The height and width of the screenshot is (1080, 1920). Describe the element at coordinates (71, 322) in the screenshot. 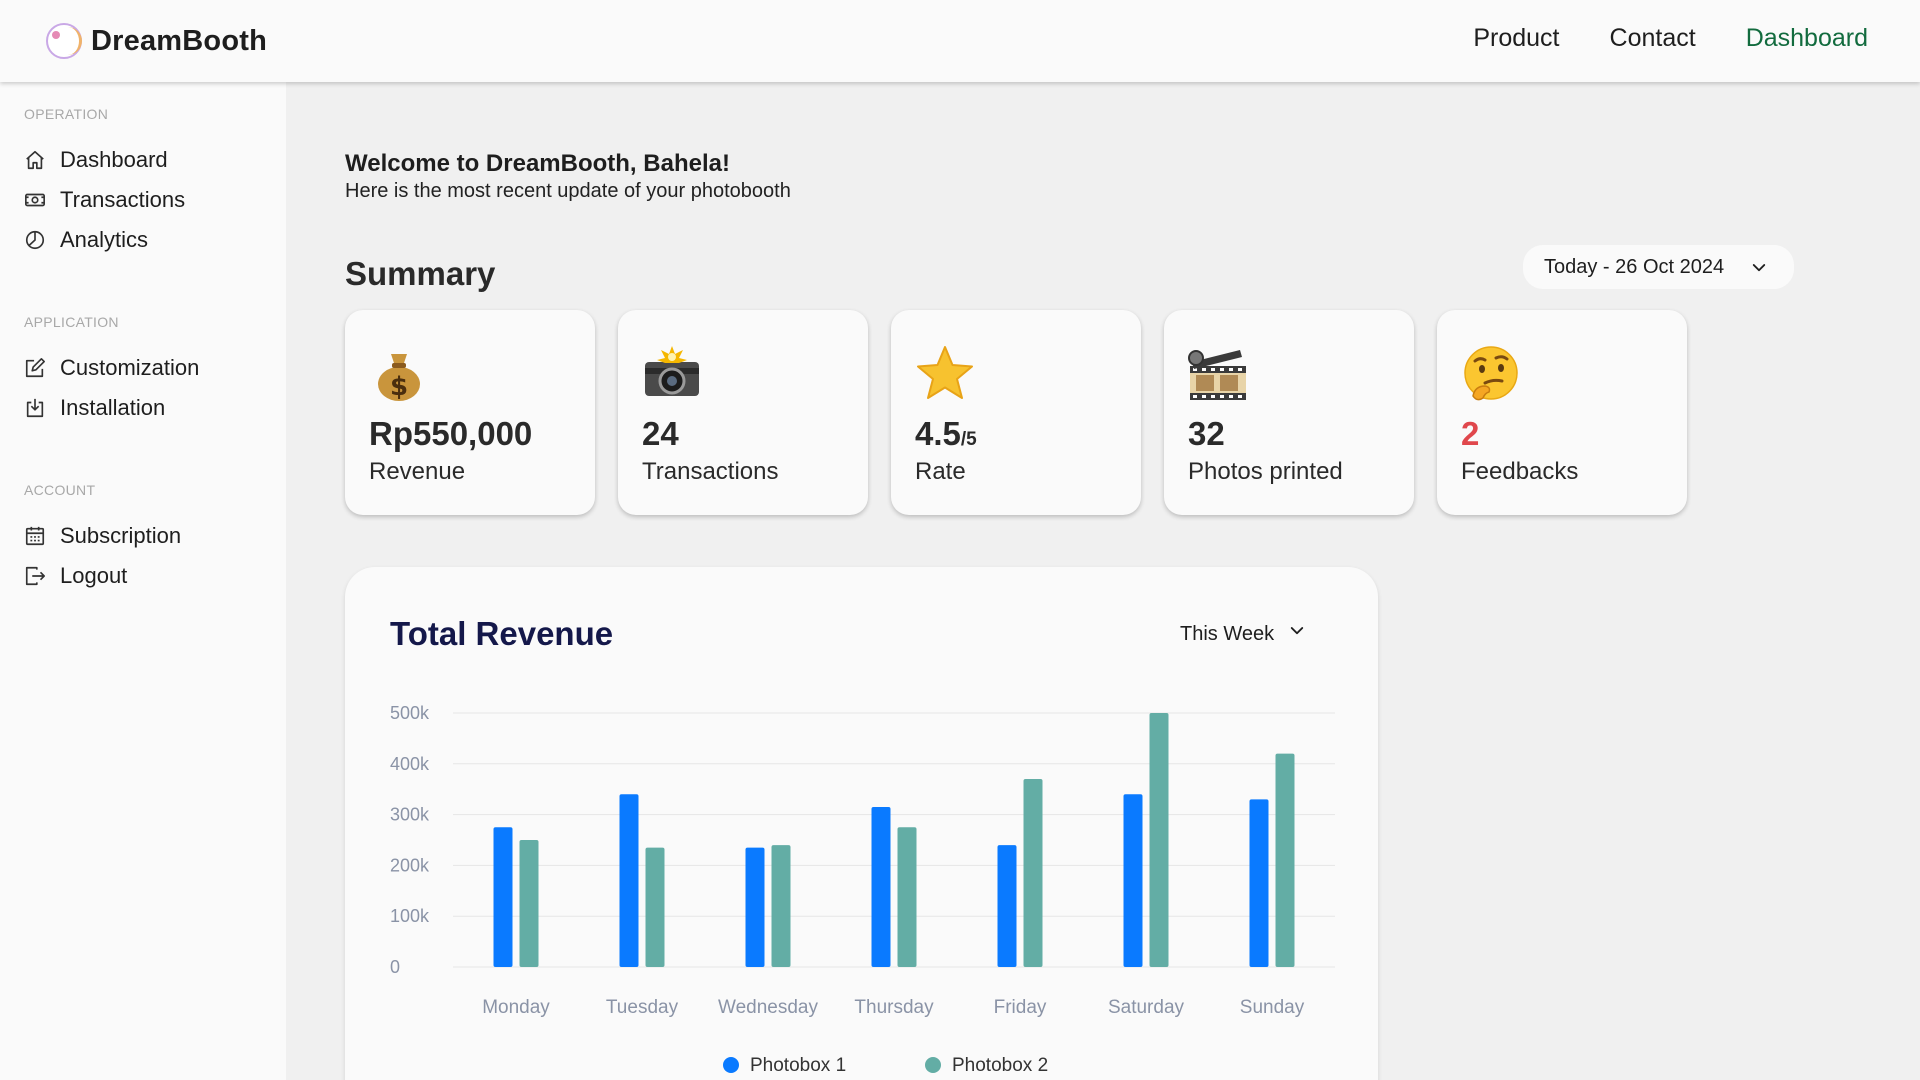

I see `sidebar-heading: APPLICATION` at that location.